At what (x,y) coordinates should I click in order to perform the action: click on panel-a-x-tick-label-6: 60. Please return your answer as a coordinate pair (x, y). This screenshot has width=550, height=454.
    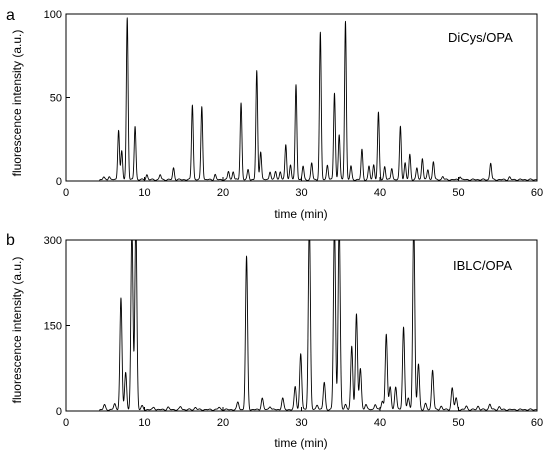
    Looking at the image, I should click on (537, 193).